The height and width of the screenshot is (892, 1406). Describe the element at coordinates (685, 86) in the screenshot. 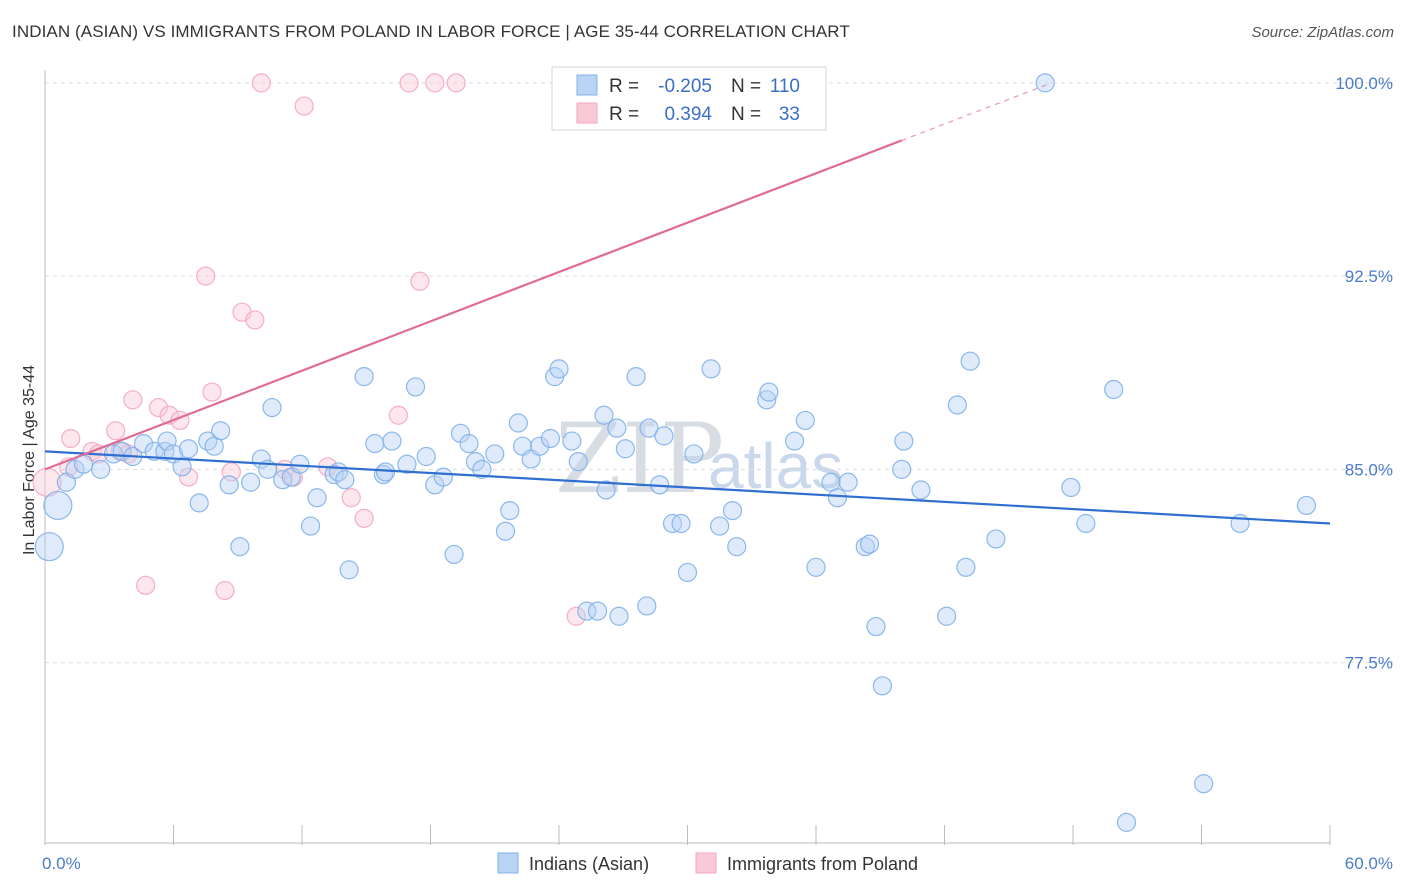

I see `legend-r-value-1: -0.205` at that location.